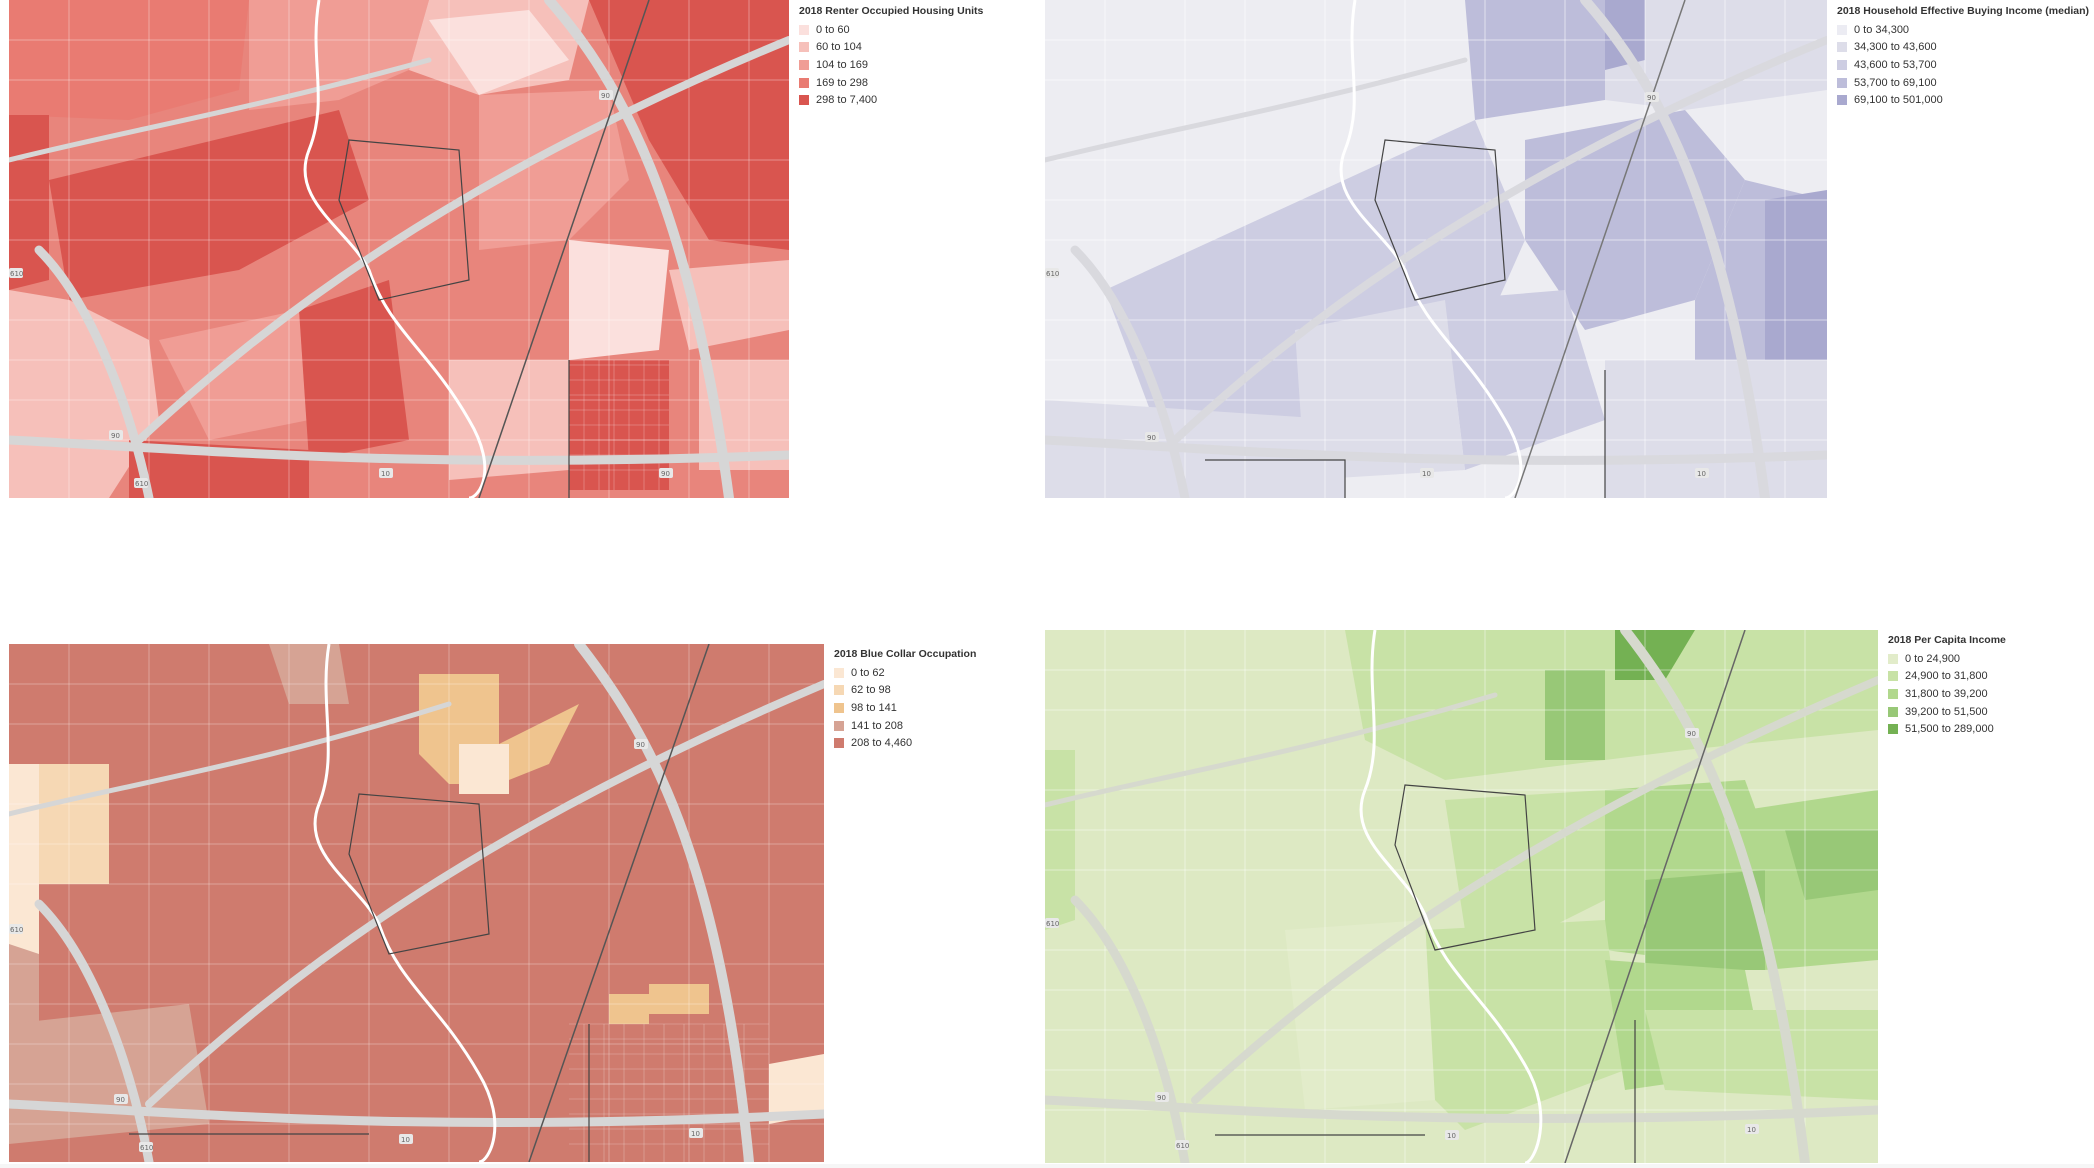  I want to click on legend-label: 0 to 62, so click(868, 672).